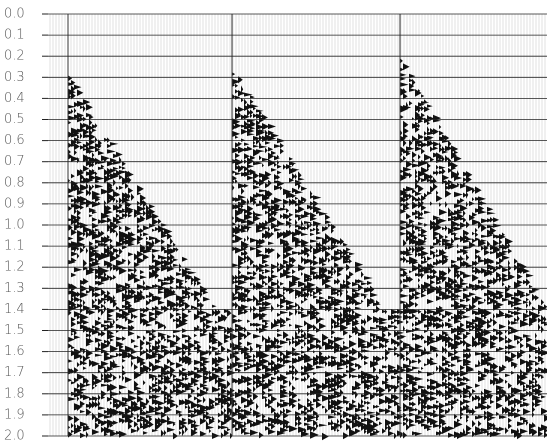  What do you see at coordinates (14, 393) in the screenshot?
I see `y-tick-label: 1.8` at bounding box center [14, 393].